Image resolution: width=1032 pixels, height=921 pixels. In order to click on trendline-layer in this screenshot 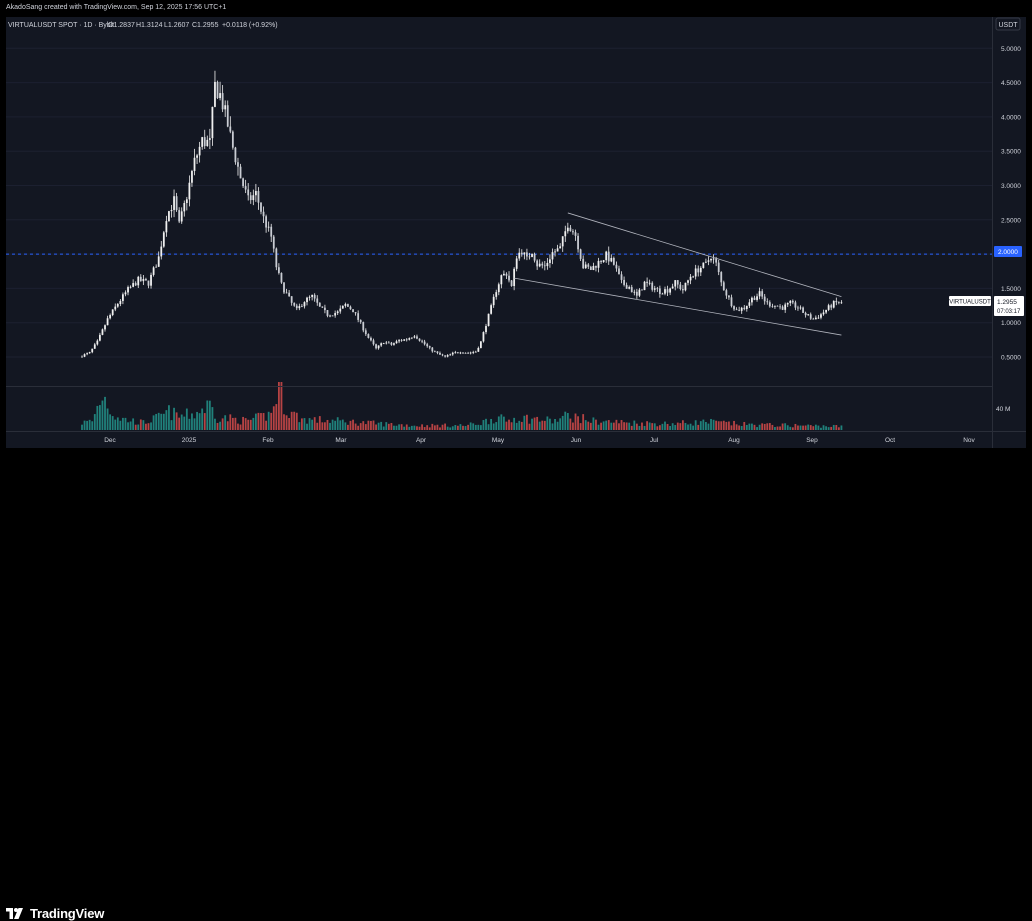, I will do `click(678, 274)`.